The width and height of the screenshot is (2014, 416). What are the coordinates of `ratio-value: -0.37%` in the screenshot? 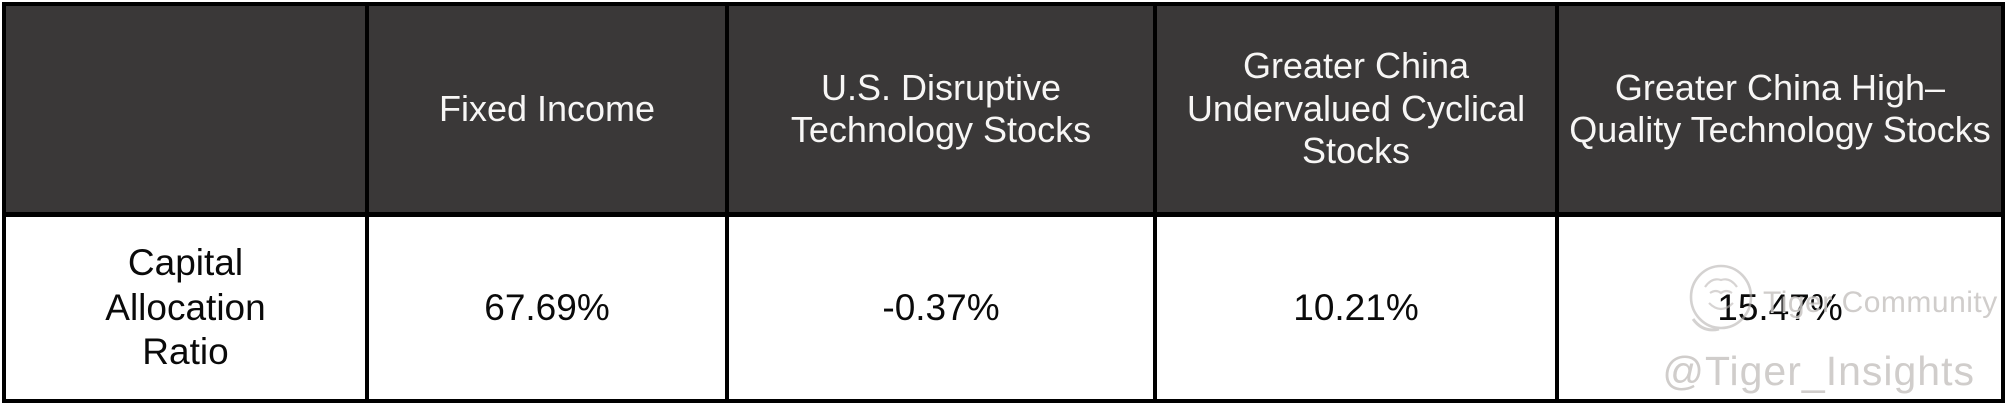 It's located at (941, 307).